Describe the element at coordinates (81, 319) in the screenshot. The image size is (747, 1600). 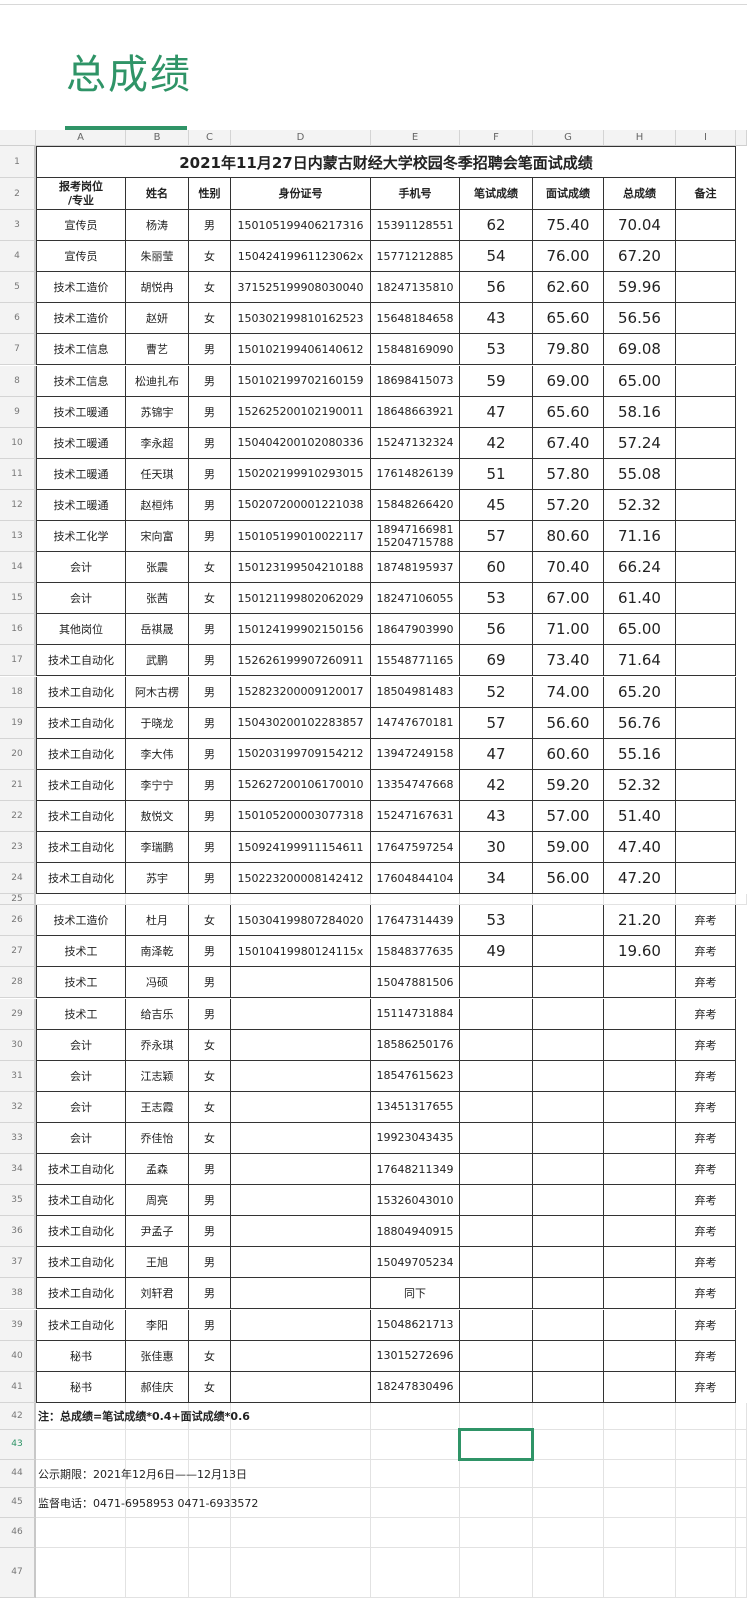
I see `position-cell: 技术工造价` at that location.